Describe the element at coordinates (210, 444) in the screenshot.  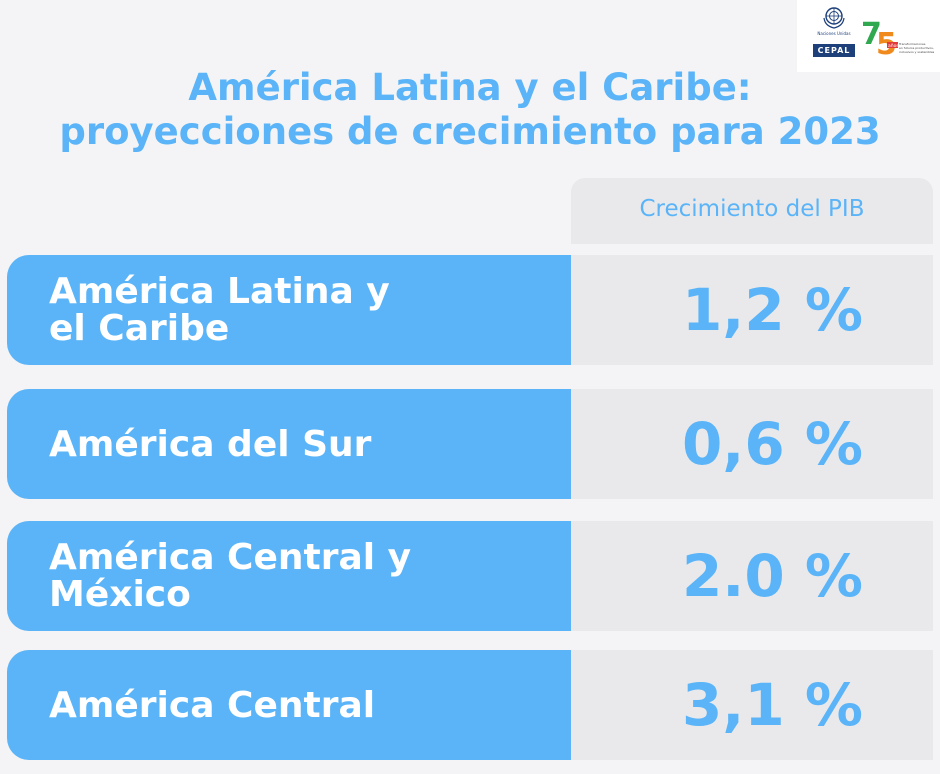
I see `region-label: América del Sur` at that location.